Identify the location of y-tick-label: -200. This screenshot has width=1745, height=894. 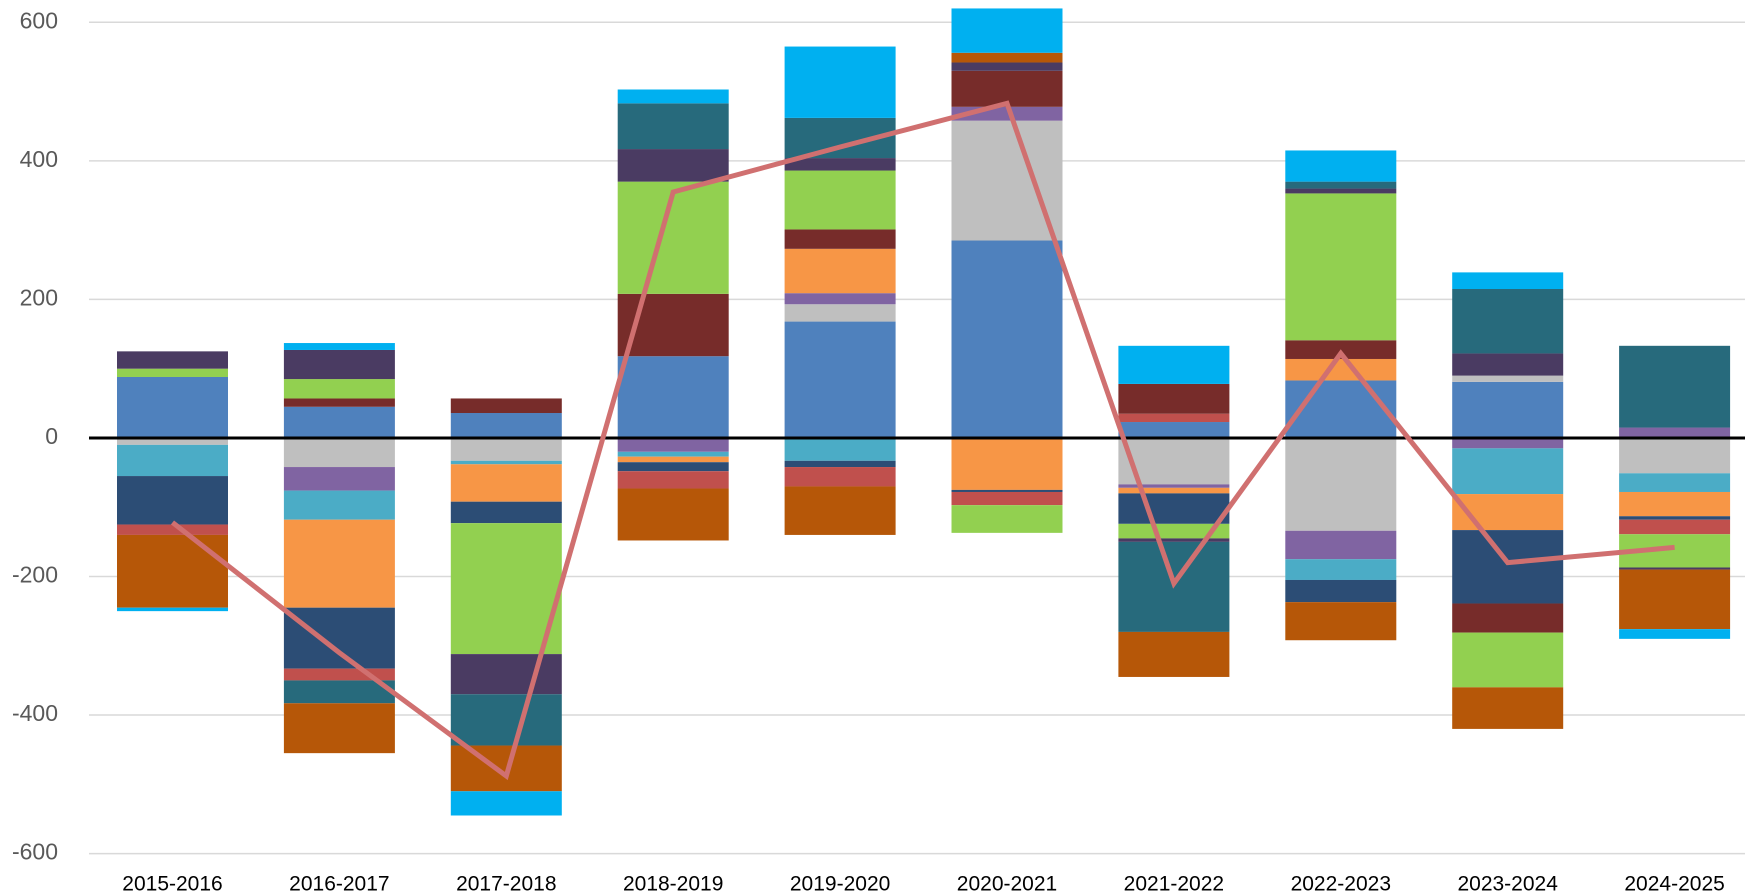
(35, 575).